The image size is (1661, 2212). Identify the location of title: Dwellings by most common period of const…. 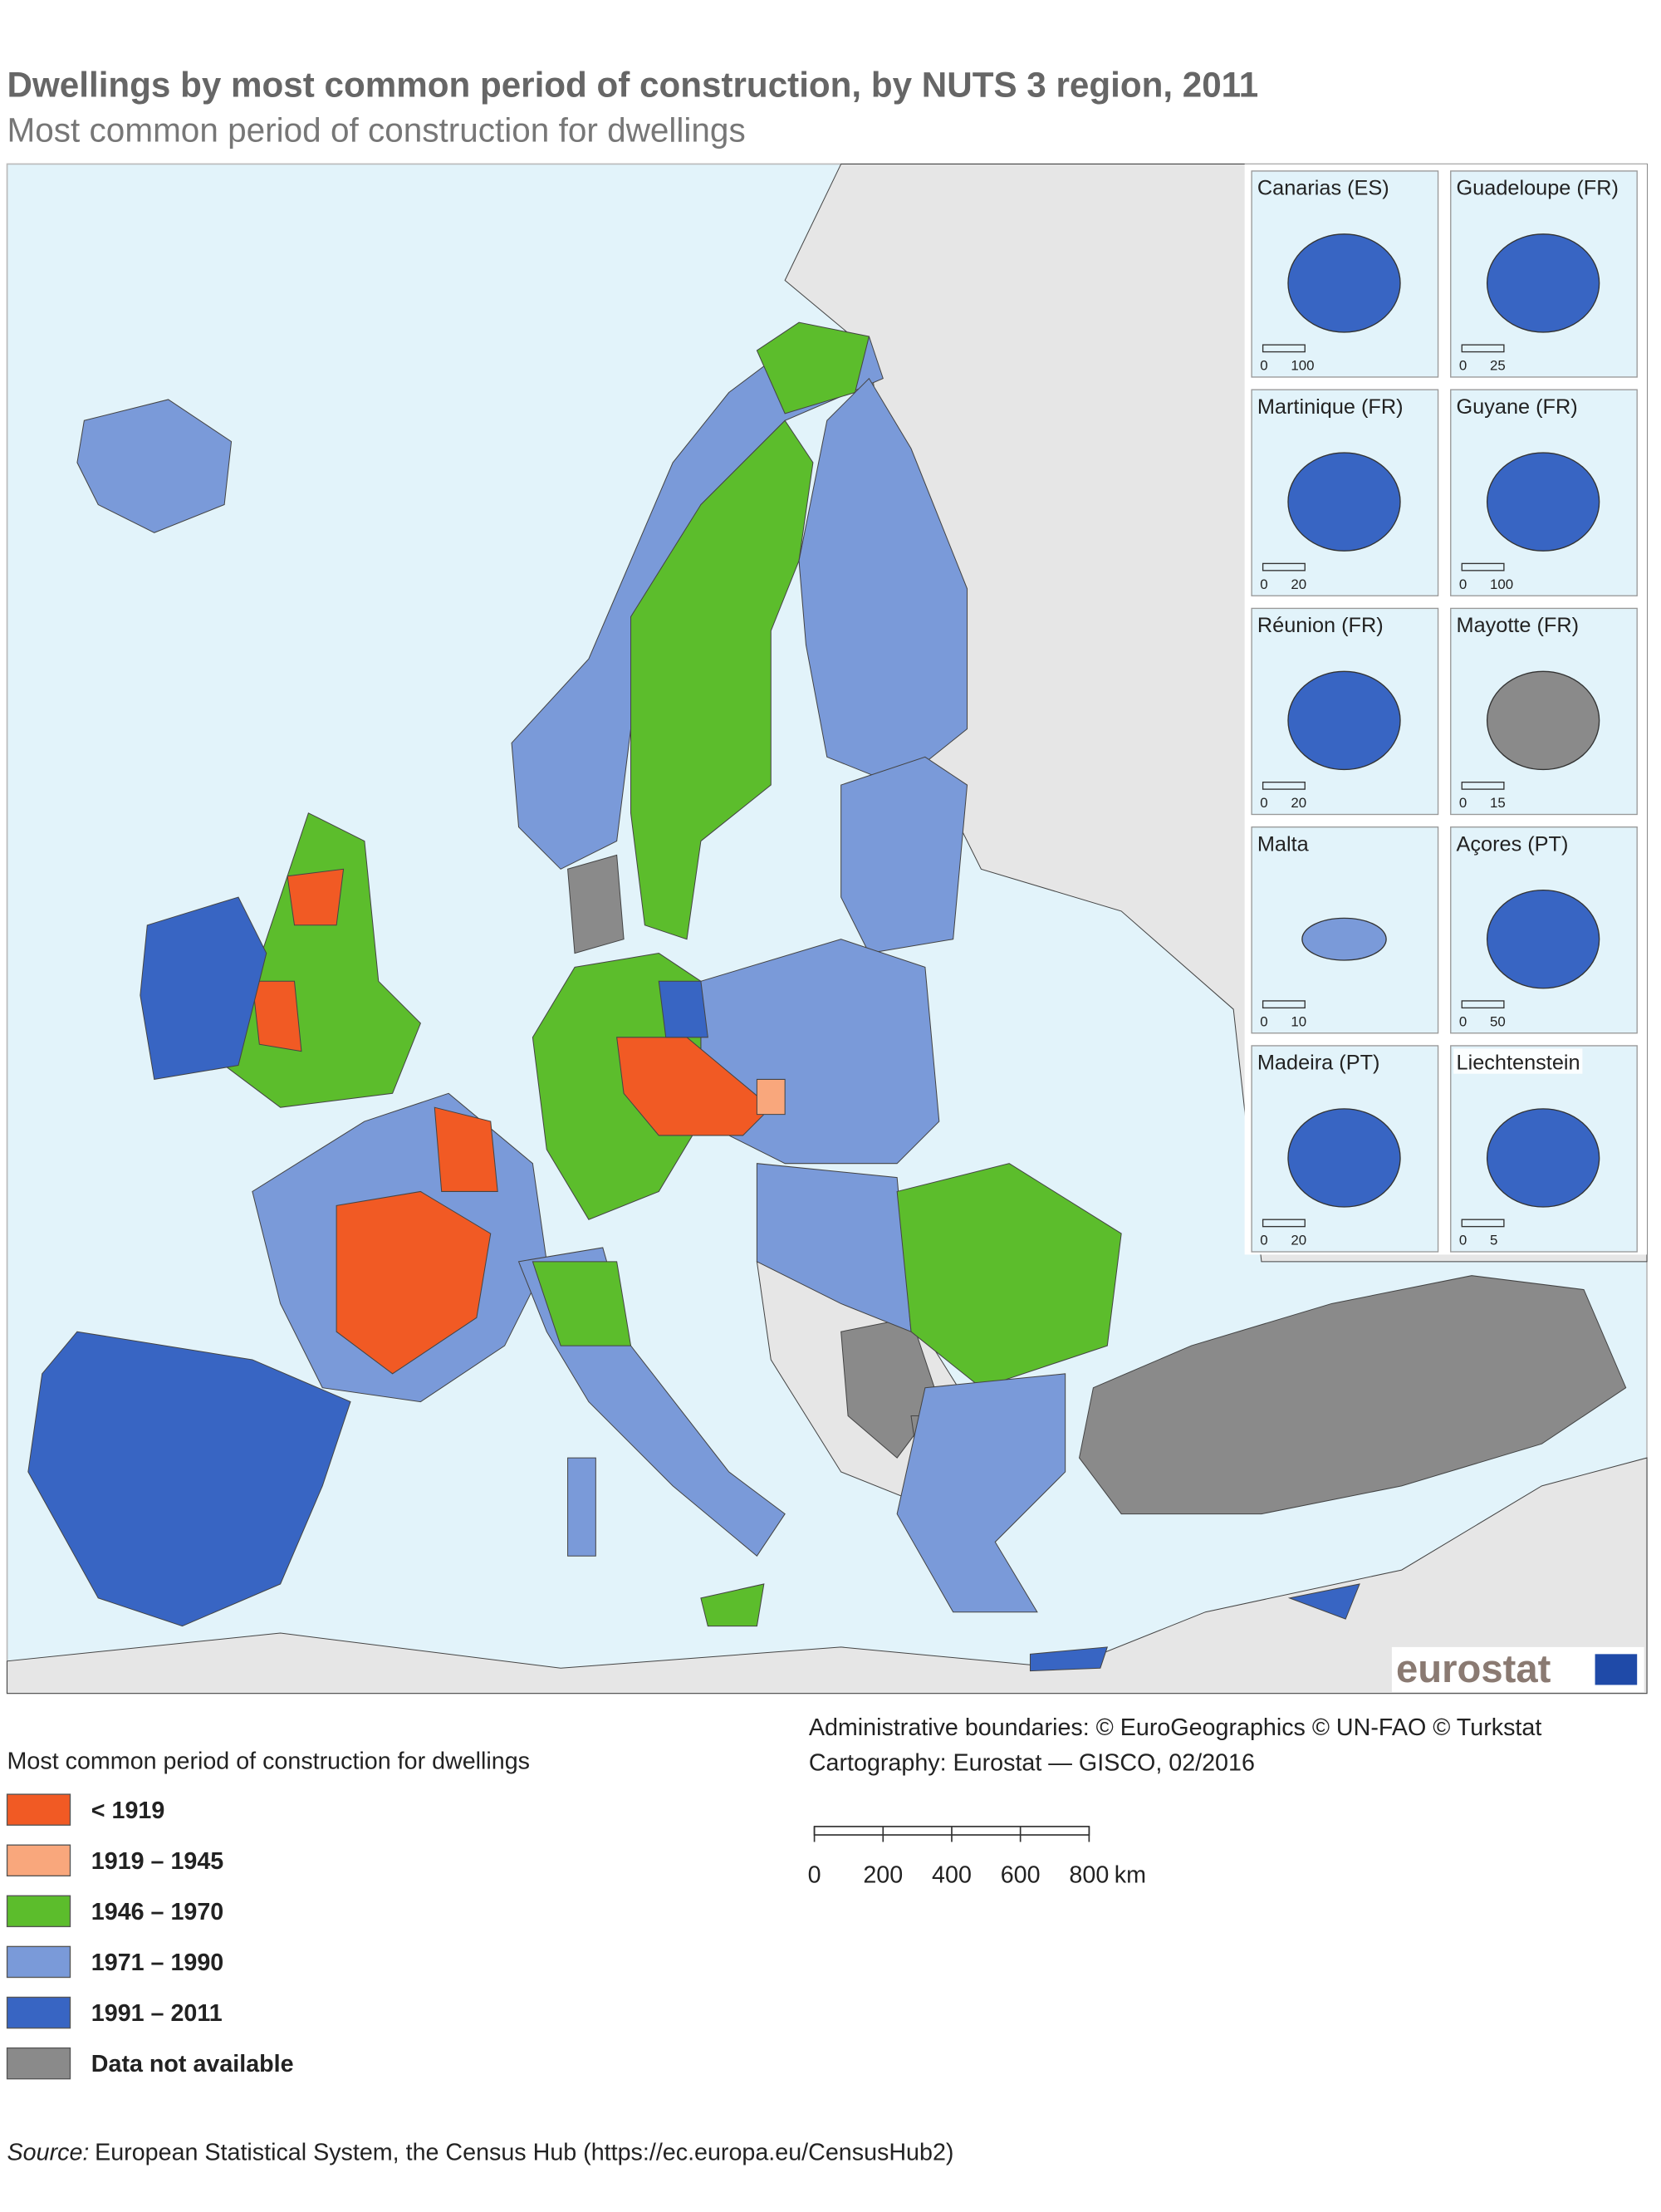
(633, 84).